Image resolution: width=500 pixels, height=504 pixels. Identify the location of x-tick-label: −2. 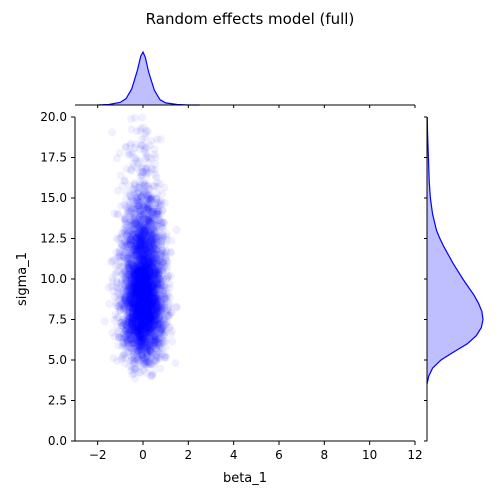
(98, 455).